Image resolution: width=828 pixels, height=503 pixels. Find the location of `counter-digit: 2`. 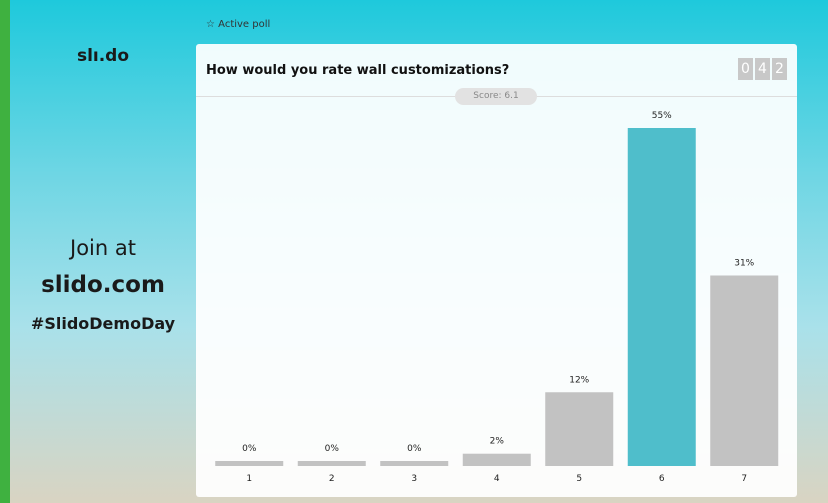

counter-digit: 2 is located at coordinates (779, 69).